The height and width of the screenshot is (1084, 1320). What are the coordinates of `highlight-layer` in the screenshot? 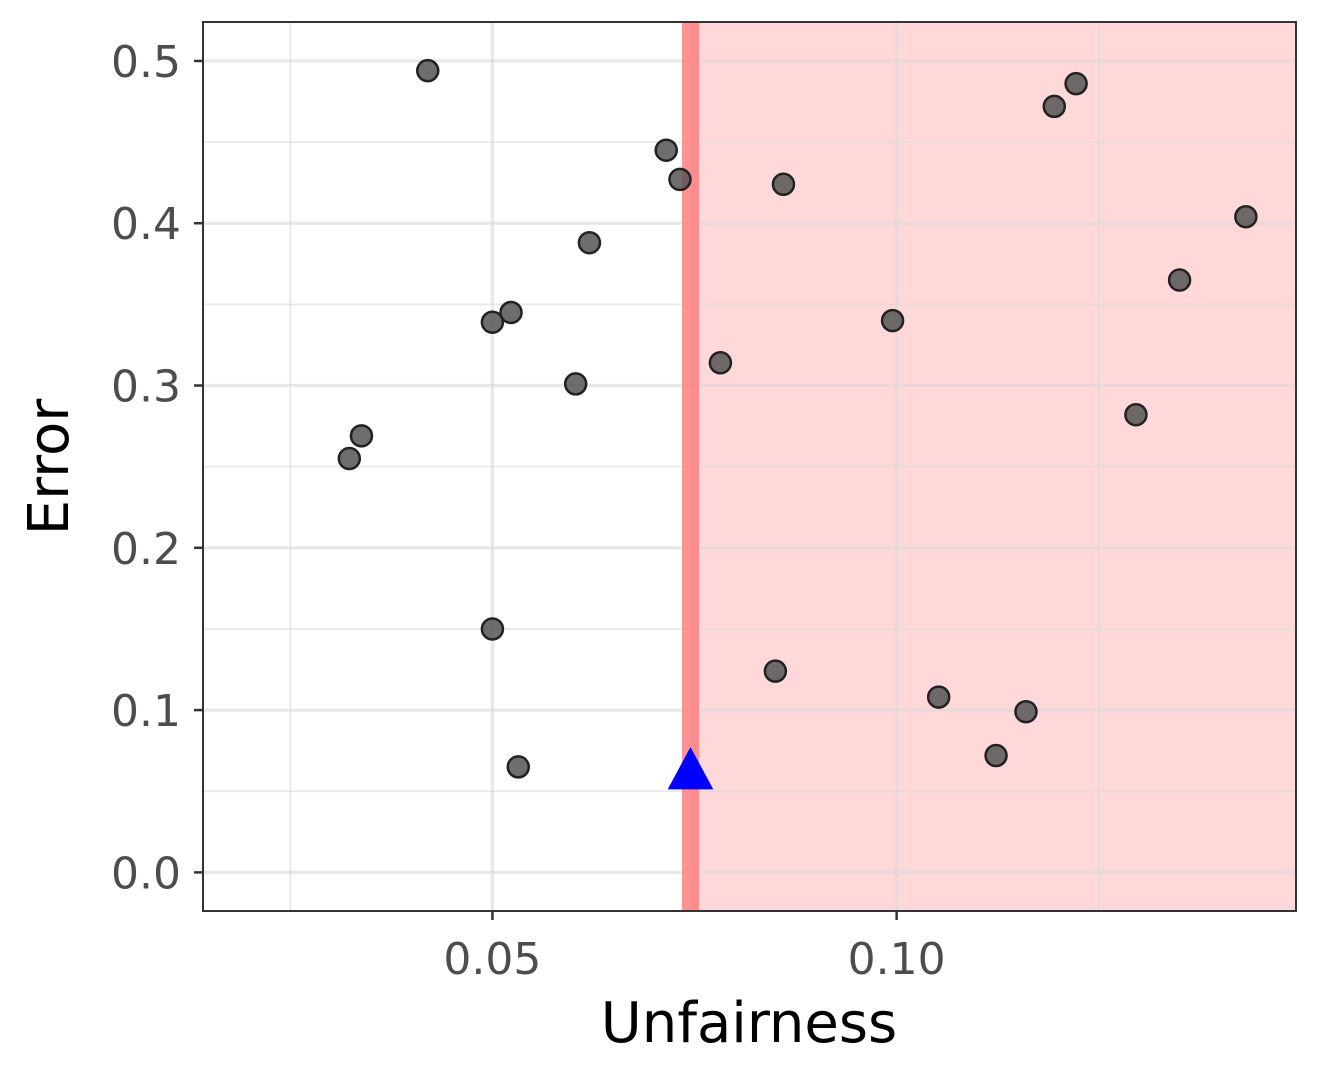 It's located at (690, 768).